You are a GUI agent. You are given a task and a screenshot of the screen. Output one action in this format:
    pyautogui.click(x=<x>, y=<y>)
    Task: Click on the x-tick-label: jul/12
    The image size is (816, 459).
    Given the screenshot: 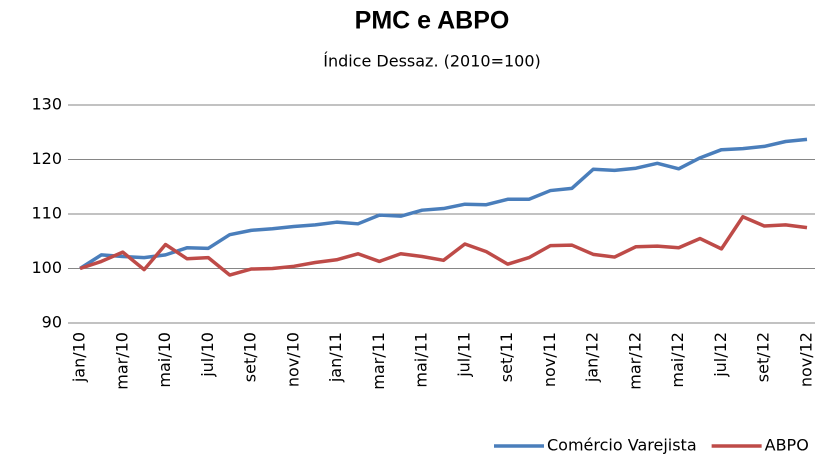 What is the action you would take?
    pyautogui.click(x=720, y=355)
    